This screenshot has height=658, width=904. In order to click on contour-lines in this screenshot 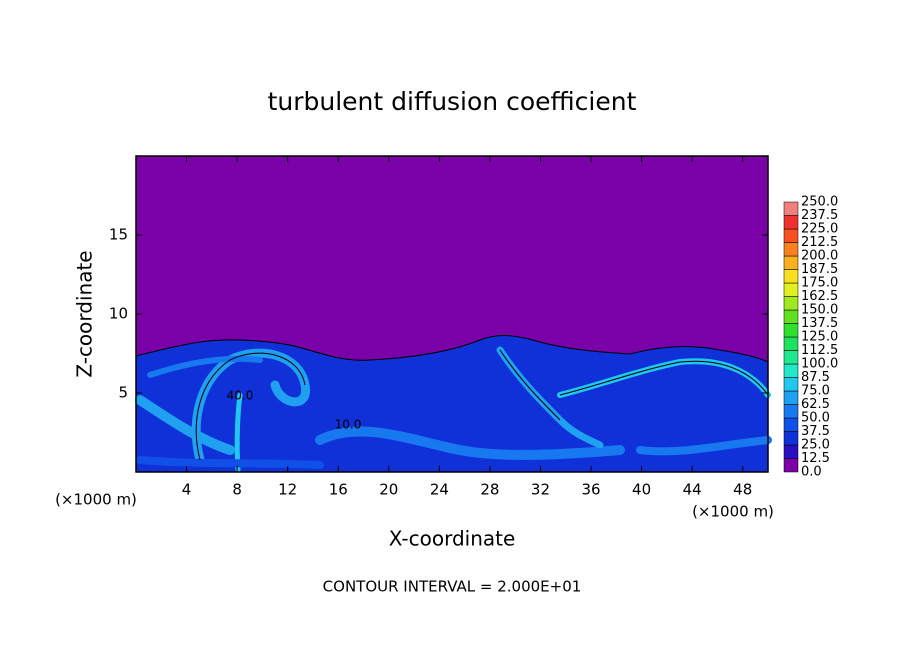, I will do `click(482, 405)`.